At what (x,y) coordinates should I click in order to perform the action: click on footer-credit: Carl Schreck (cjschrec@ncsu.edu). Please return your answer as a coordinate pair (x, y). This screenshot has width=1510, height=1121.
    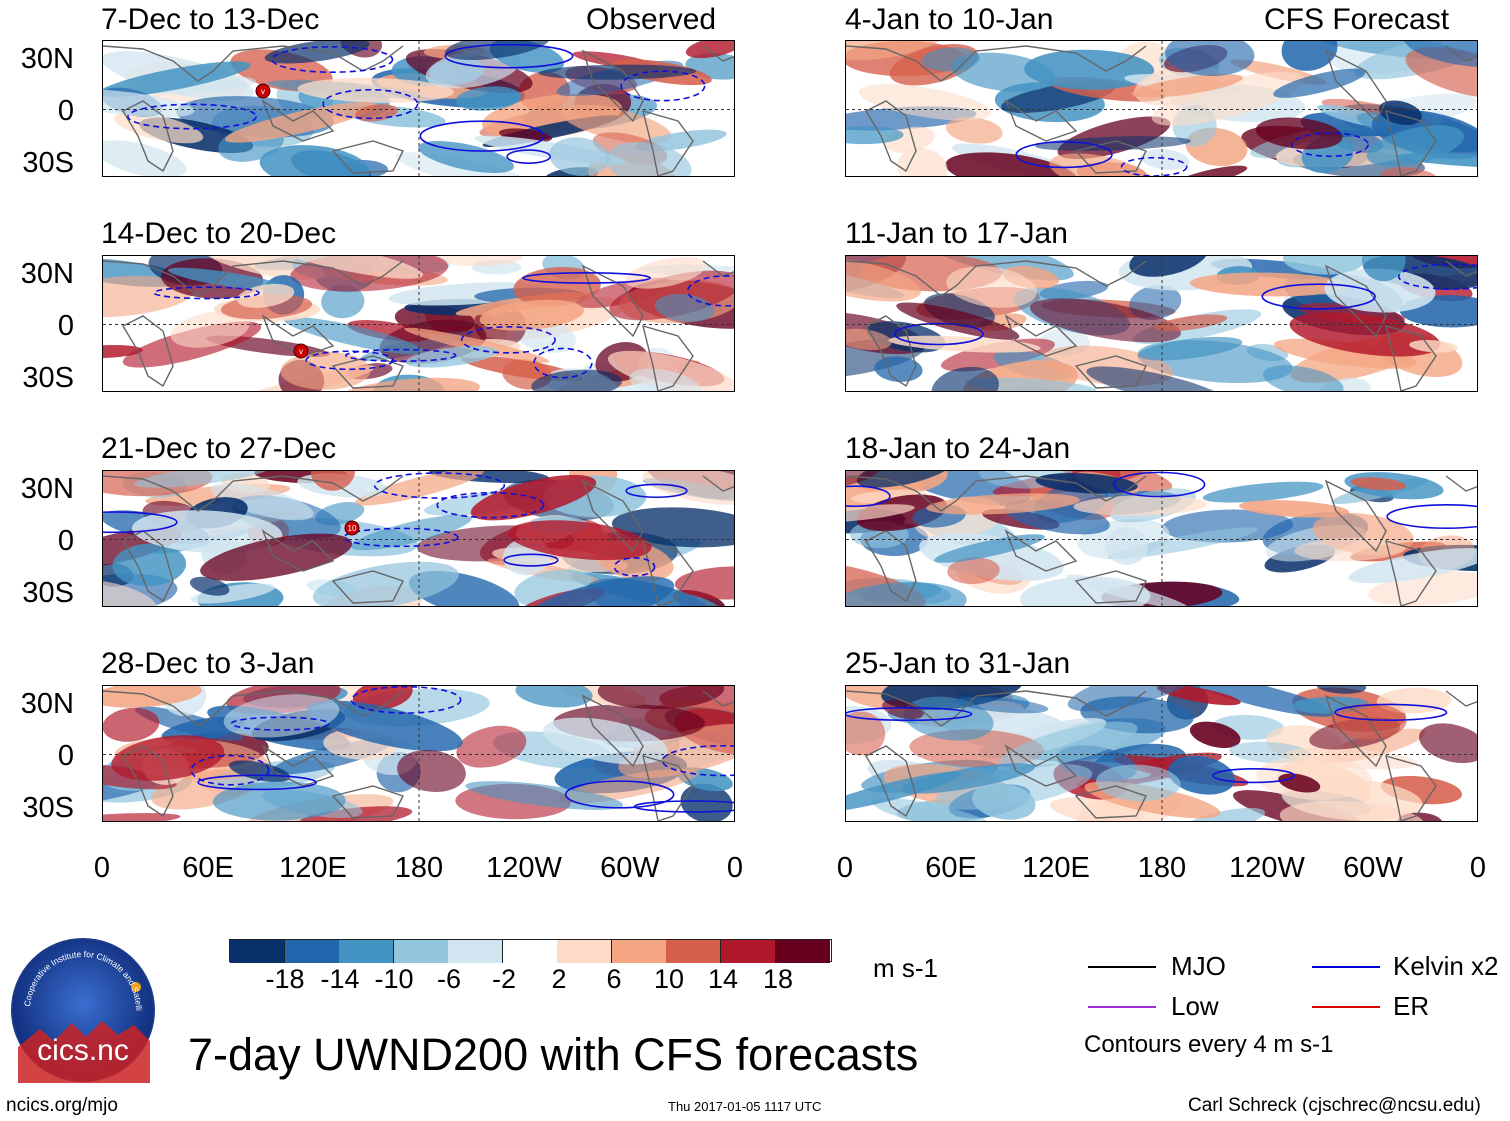
    Looking at the image, I should click on (1334, 1105).